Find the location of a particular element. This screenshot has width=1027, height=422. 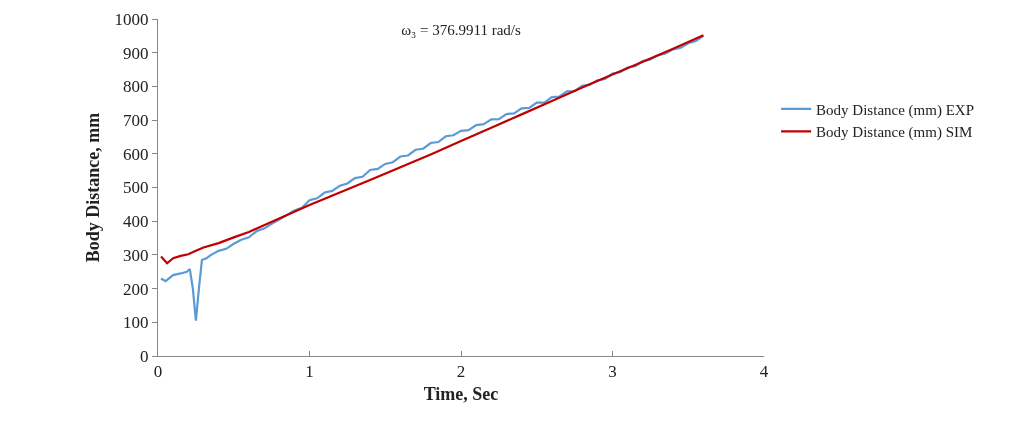

y-tick-label: 900 is located at coordinates (136, 53).